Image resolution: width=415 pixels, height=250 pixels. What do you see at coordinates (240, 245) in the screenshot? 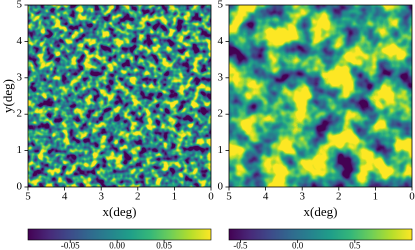
I see `colorbar-tick-label: -0.5` at bounding box center [240, 245].